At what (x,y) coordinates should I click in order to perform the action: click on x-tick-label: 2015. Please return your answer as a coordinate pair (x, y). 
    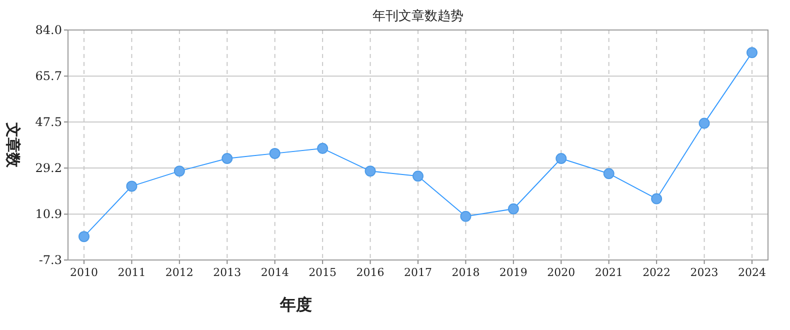
    Looking at the image, I should click on (322, 272).